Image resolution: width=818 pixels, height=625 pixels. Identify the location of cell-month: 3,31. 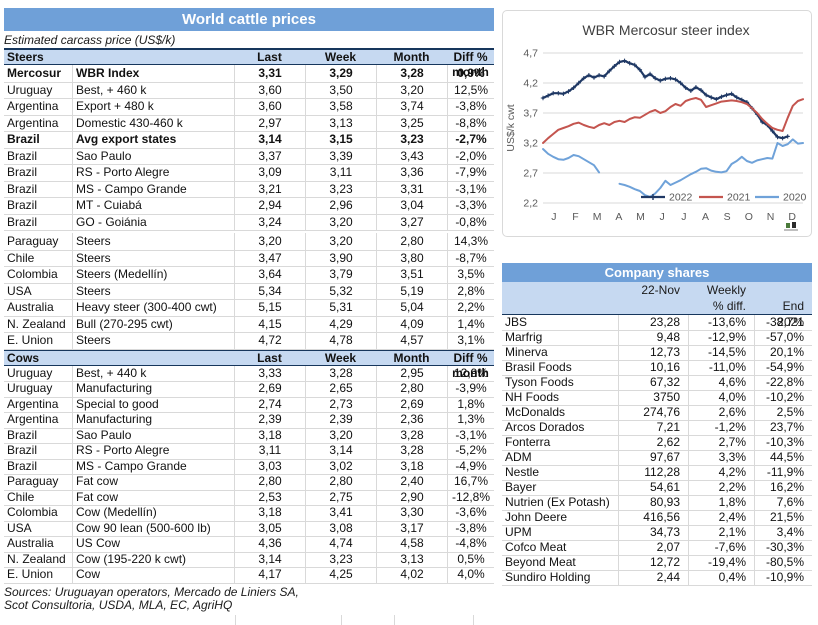
(411, 189).